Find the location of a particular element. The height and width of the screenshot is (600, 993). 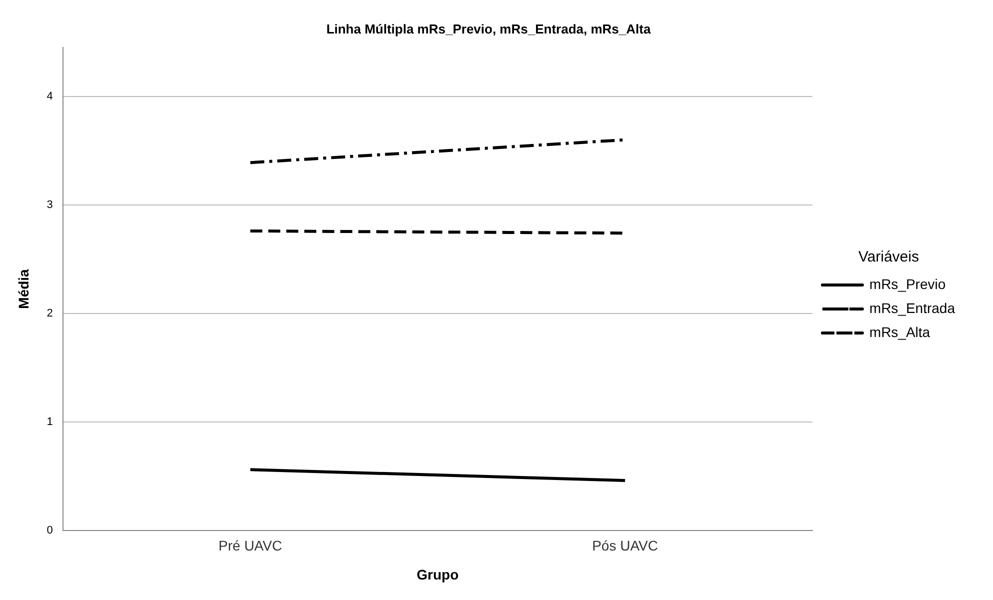

legend-label: mRs_Previo is located at coordinates (907, 284).